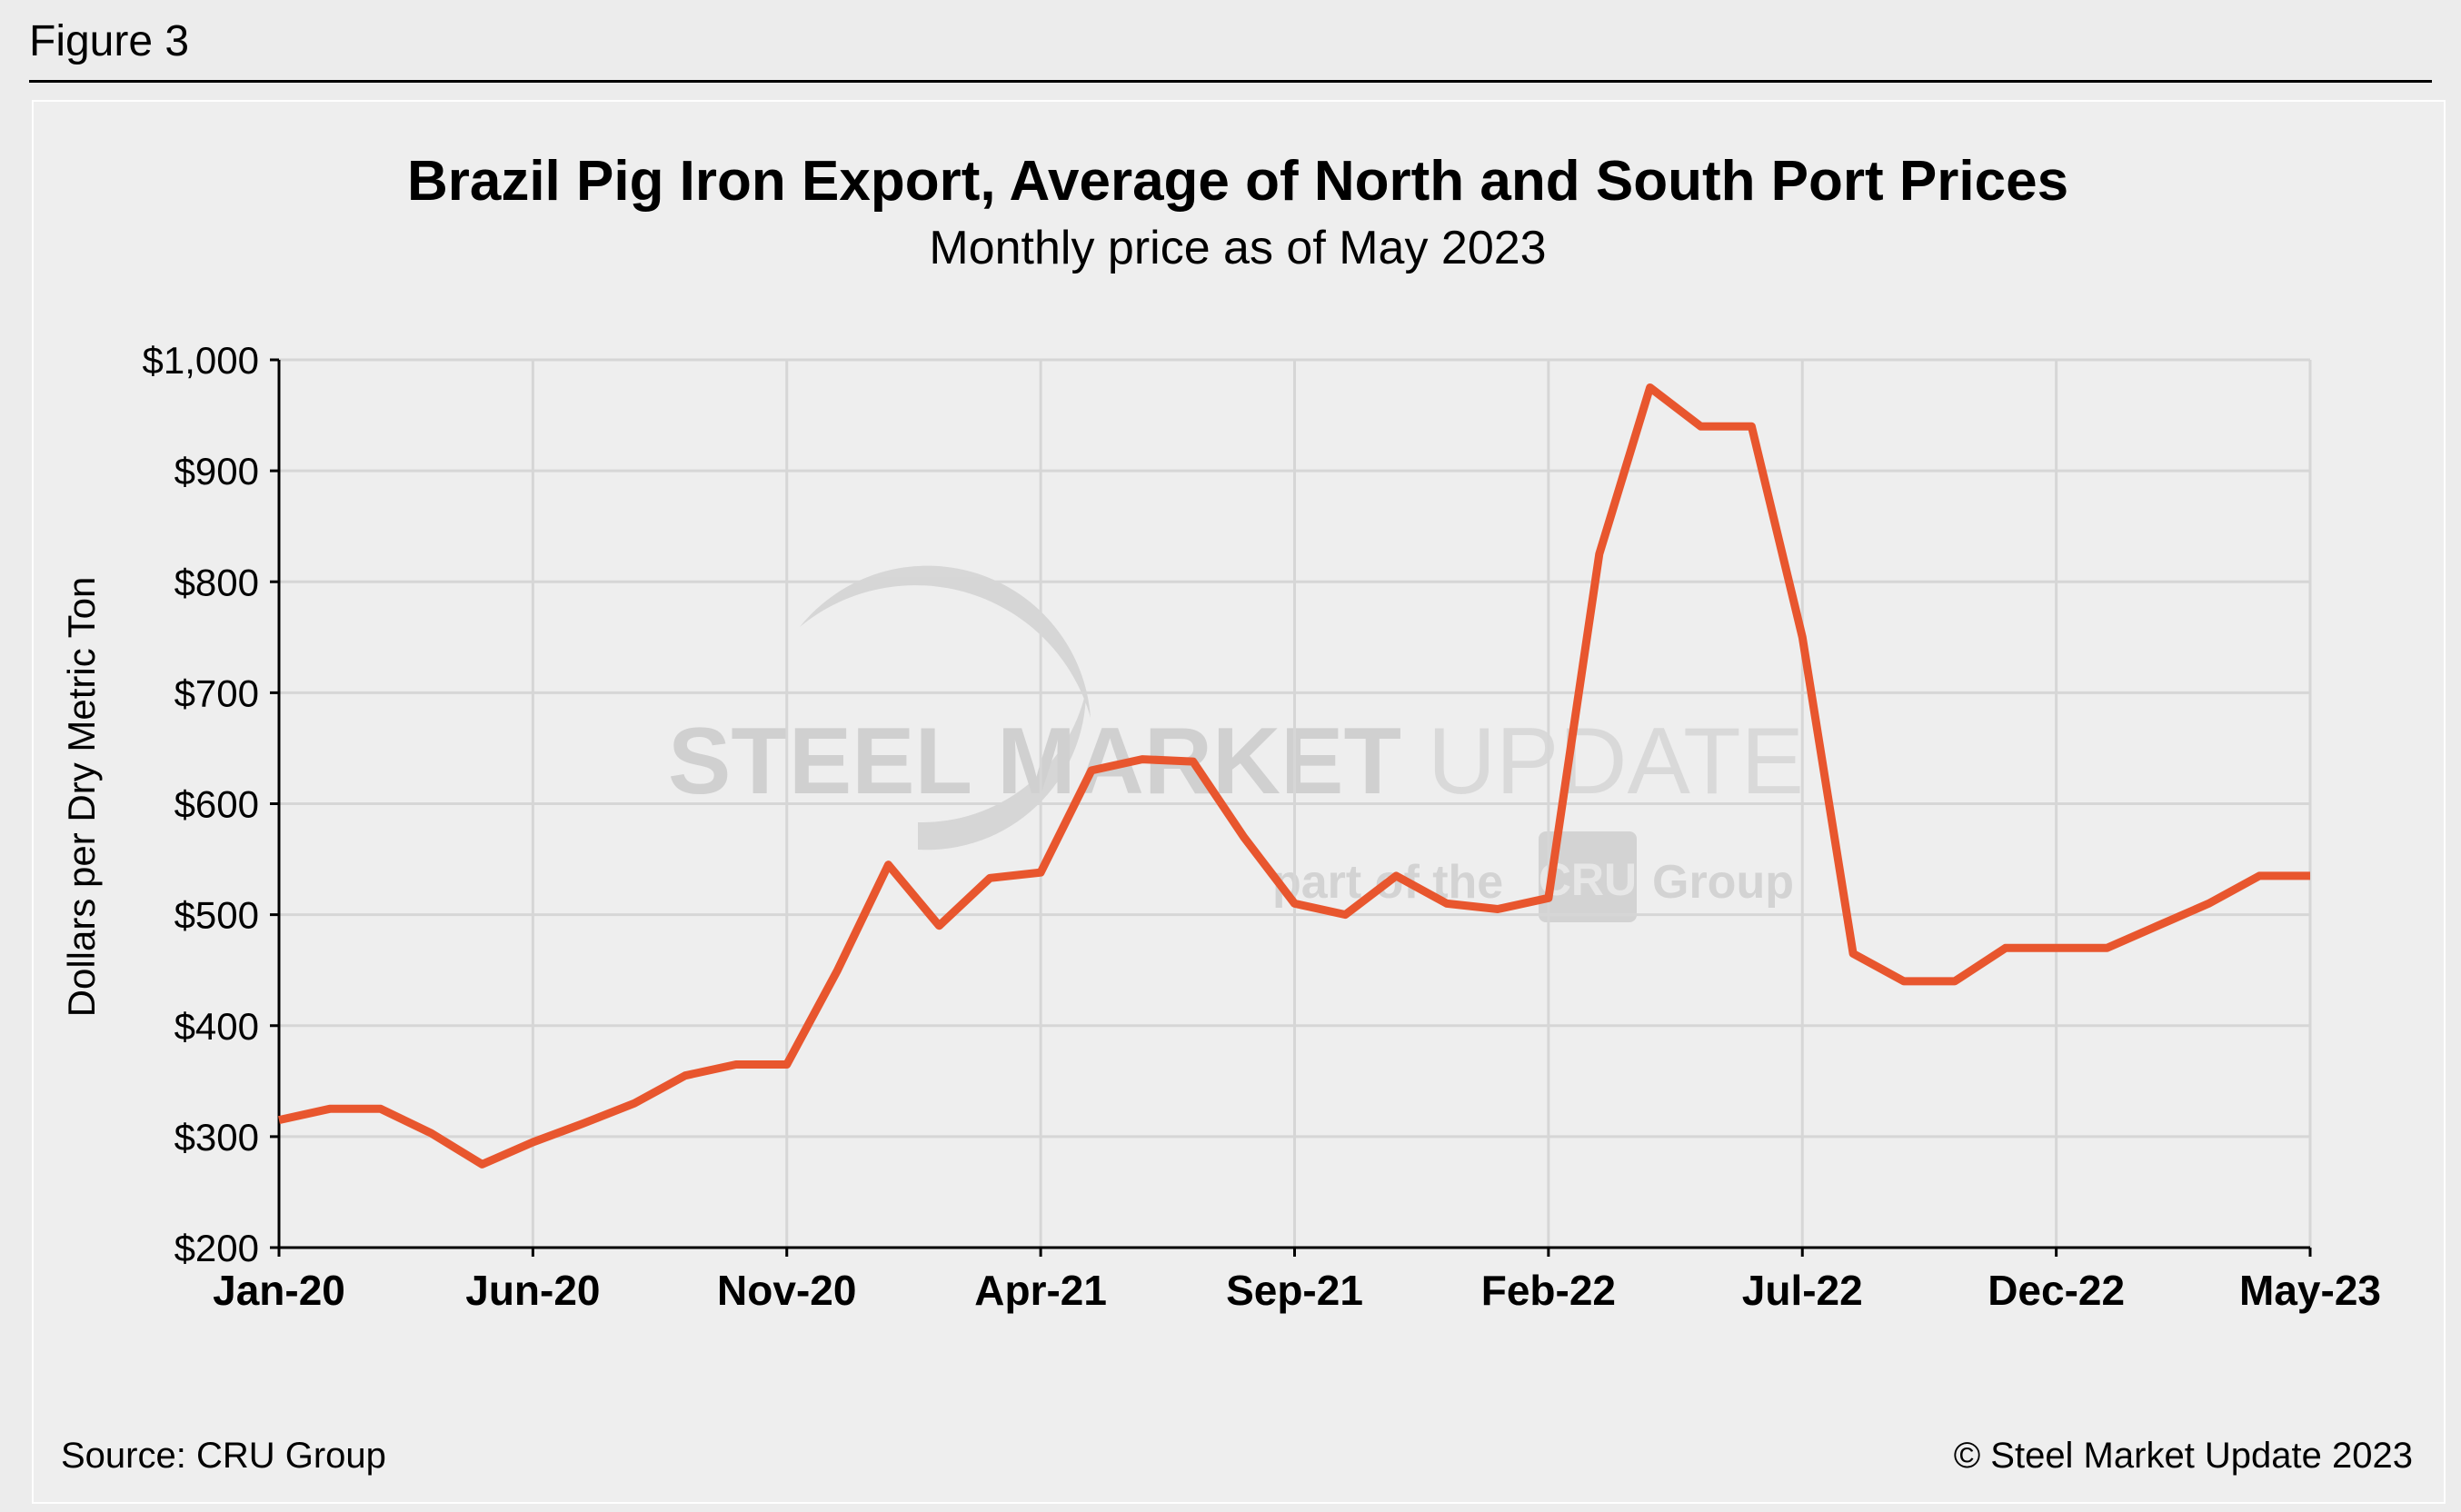  I want to click on watermark-text-bold: STEEL MARKET, so click(1034, 761).